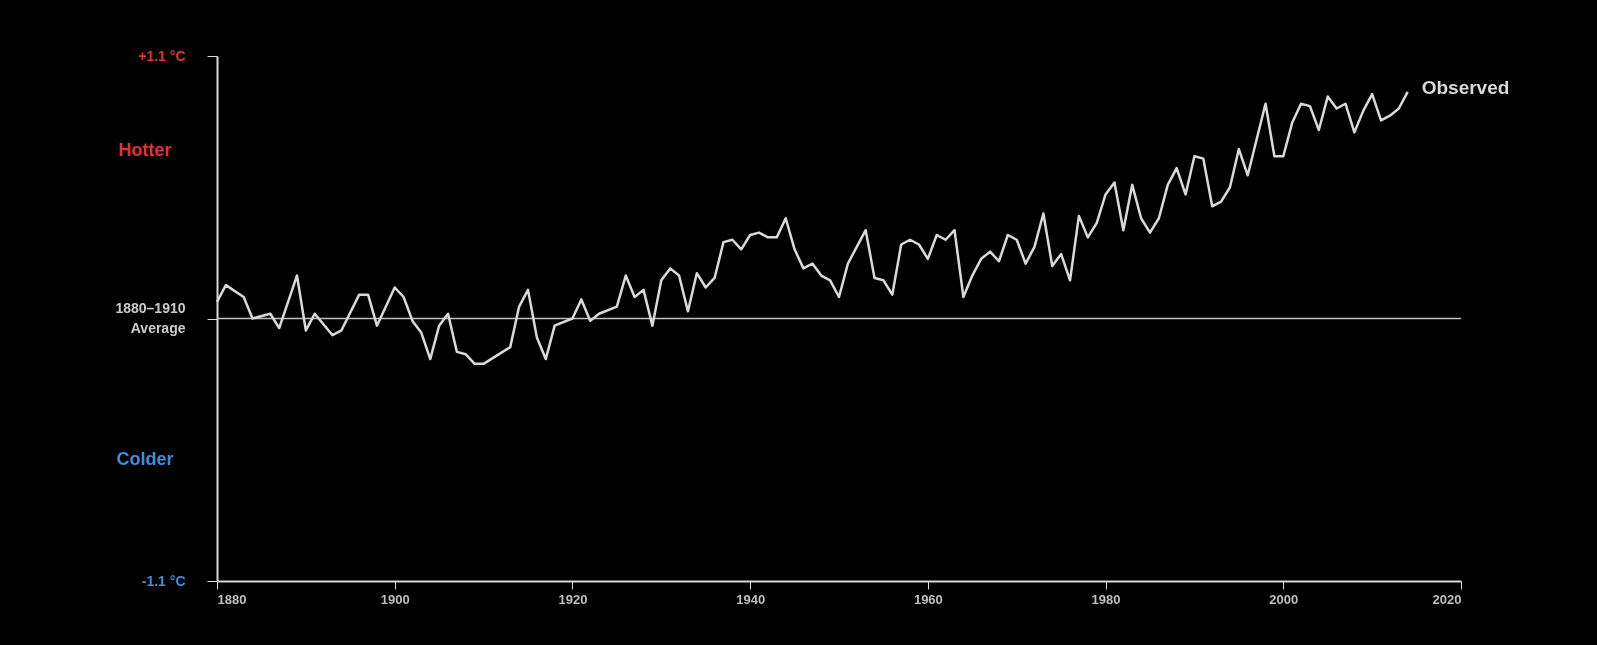 This screenshot has height=645, width=1597. Describe the element at coordinates (145, 459) in the screenshot. I see `text: Colder` at that location.